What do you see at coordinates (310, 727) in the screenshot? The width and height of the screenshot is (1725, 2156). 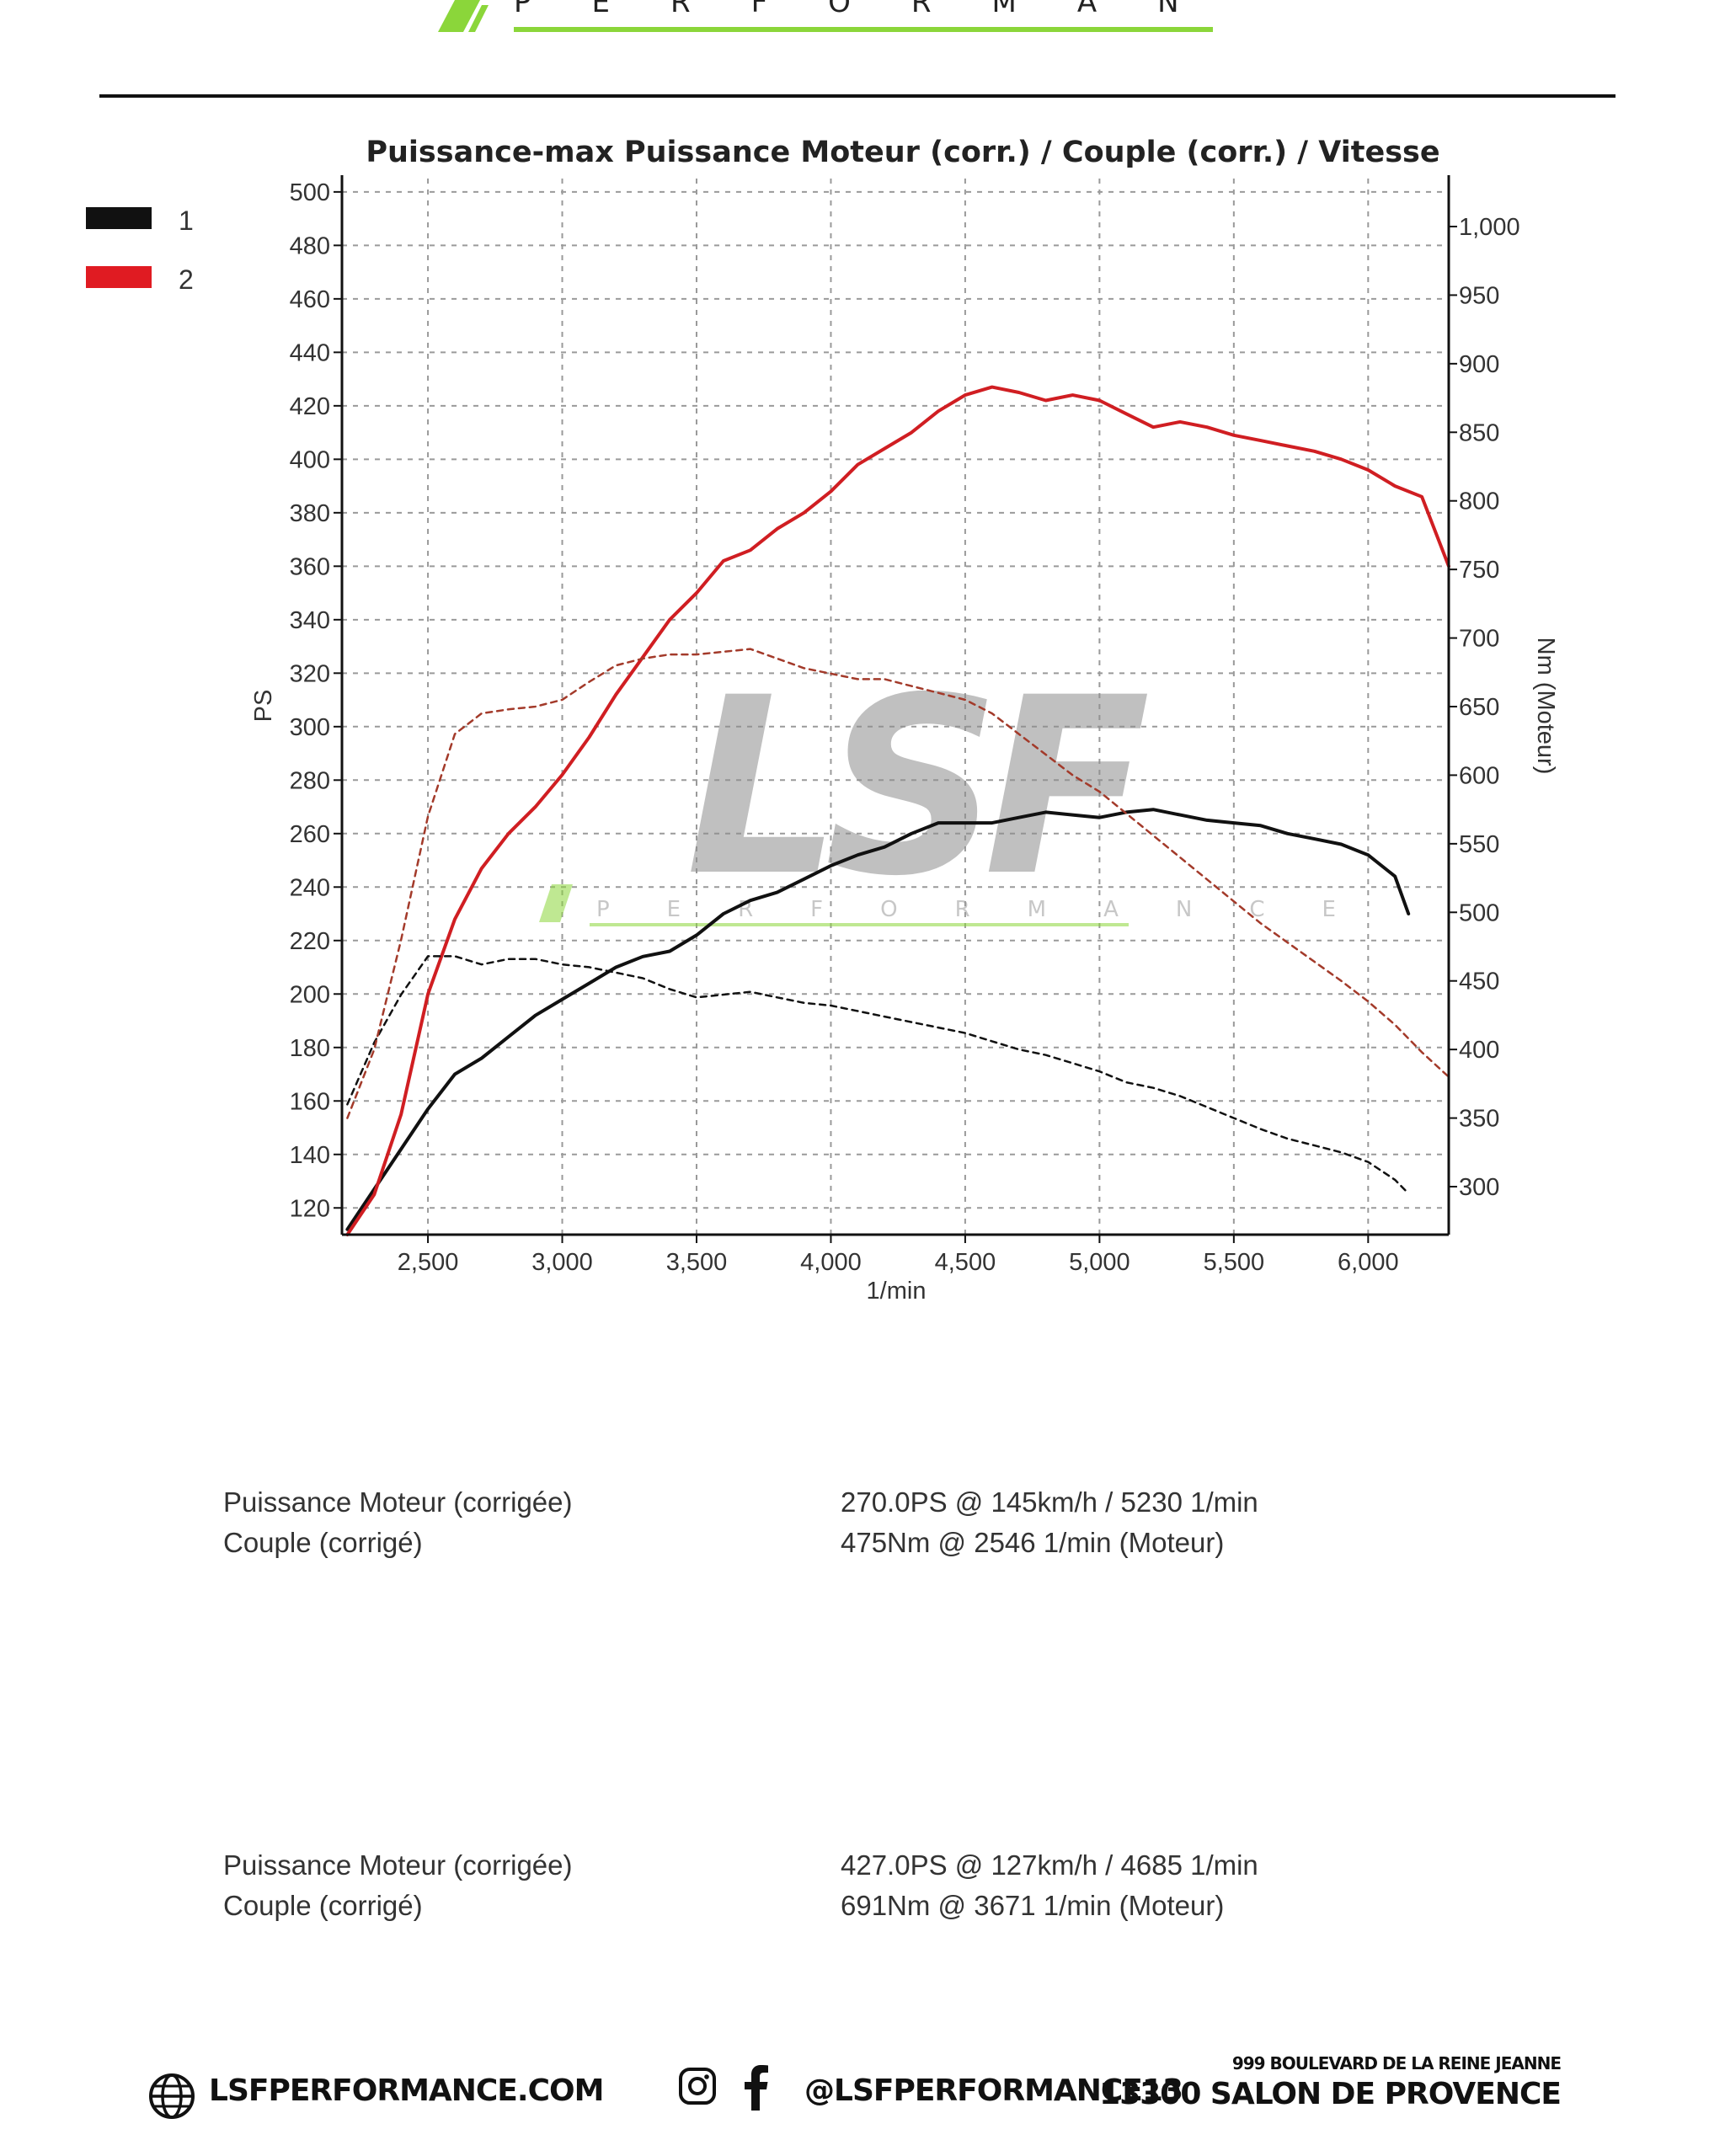 I see `y-tick-label-left: 300` at bounding box center [310, 727].